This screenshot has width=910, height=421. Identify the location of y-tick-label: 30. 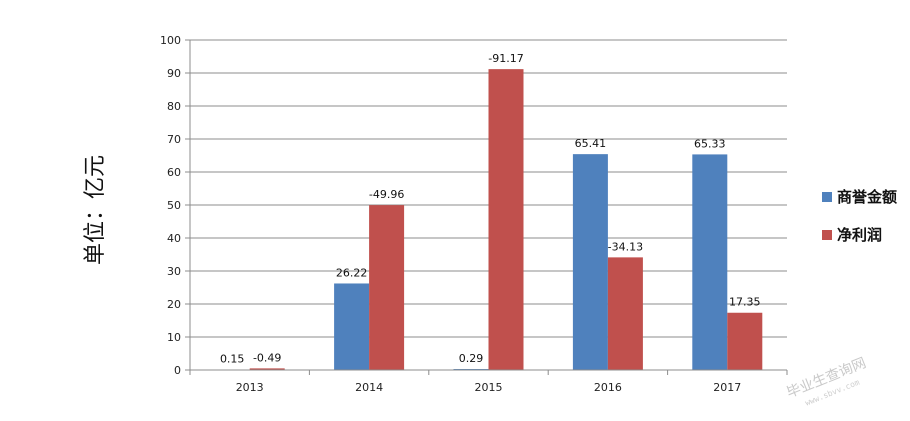
(174, 271).